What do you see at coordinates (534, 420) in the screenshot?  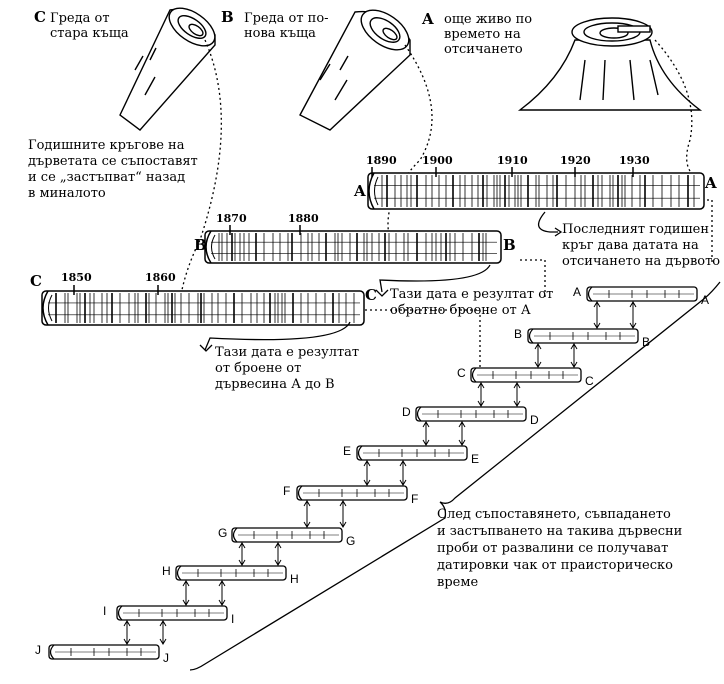 I see `sample-label-right: D` at bounding box center [534, 420].